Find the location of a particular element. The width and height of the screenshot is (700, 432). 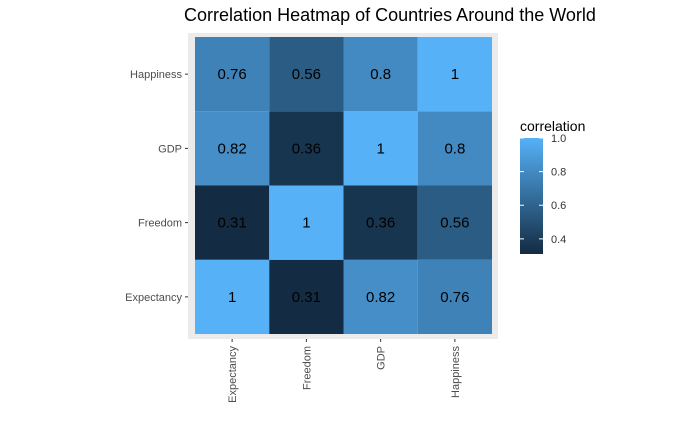

x-tick-label: Happiness is located at coordinates (456, 372).